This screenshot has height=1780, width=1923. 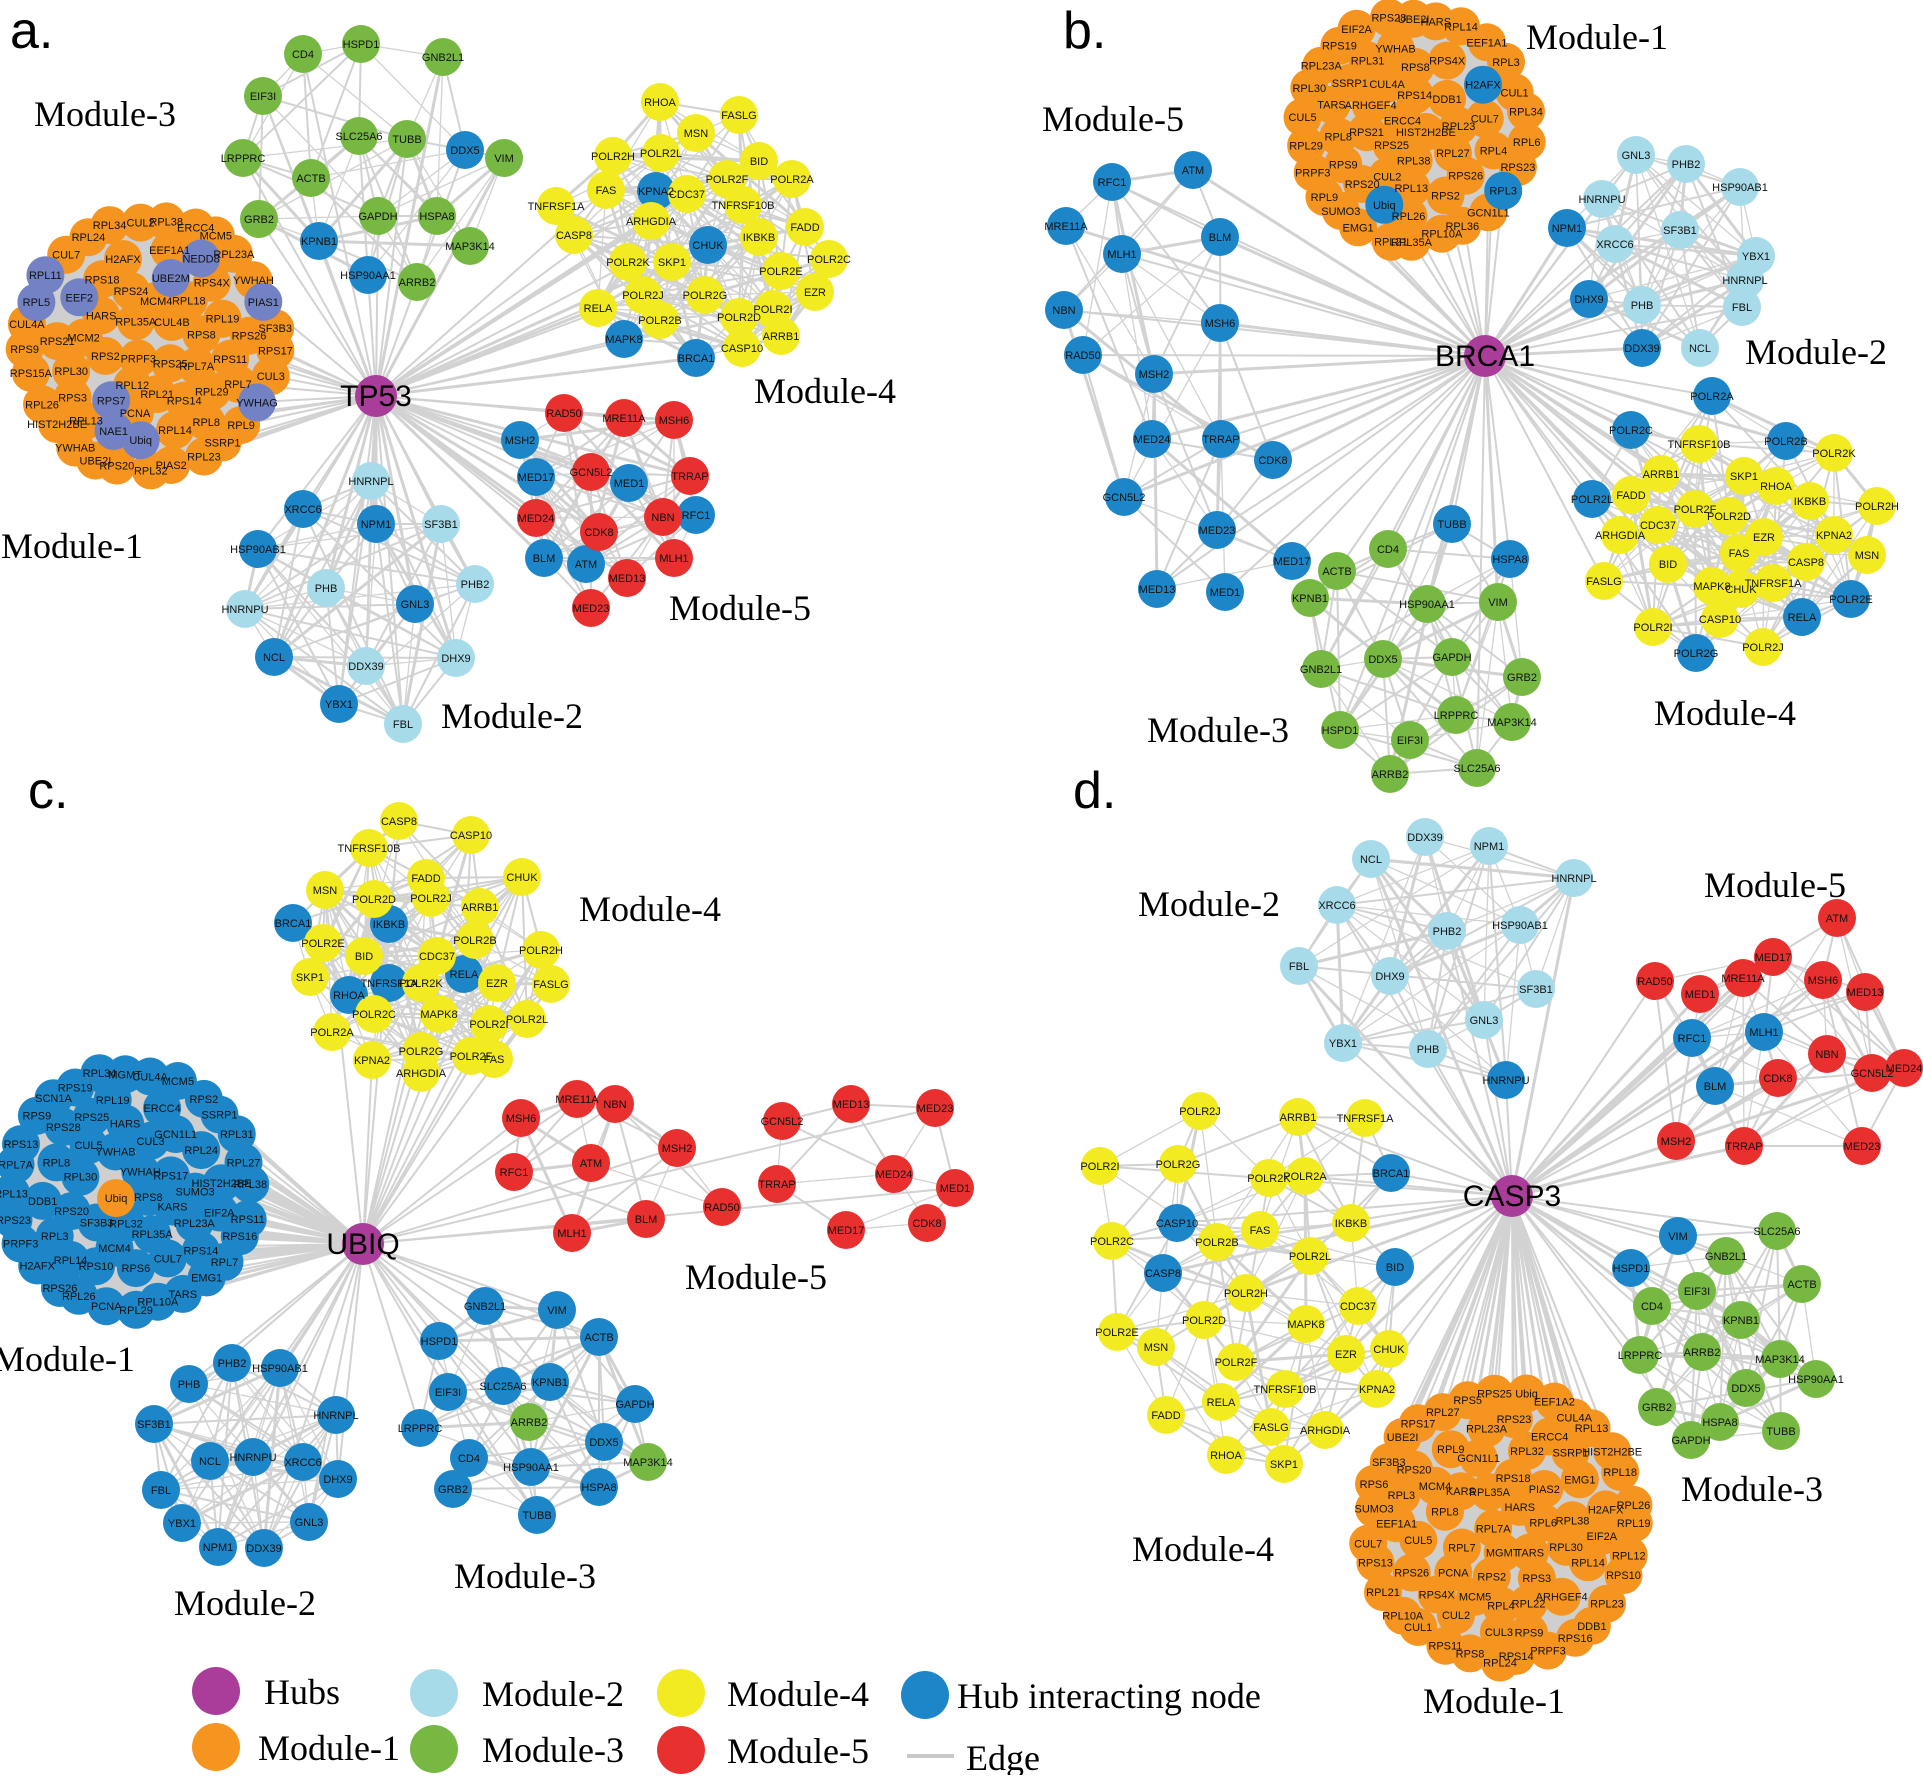 What do you see at coordinates (1575, 1639) in the screenshot?
I see `svg-text: RPS16` at bounding box center [1575, 1639].